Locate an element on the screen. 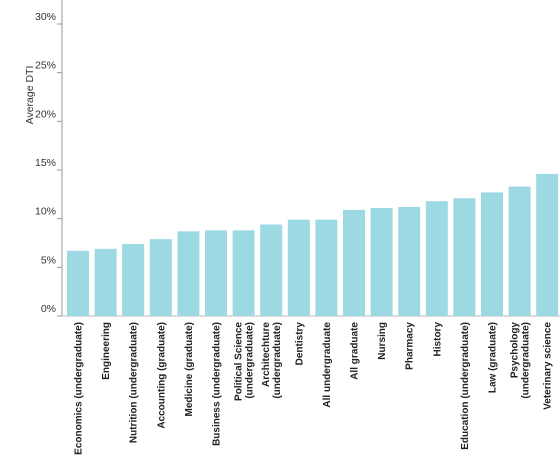  x-category-label: Education (undergraduate) is located at coordinates (465, 386).